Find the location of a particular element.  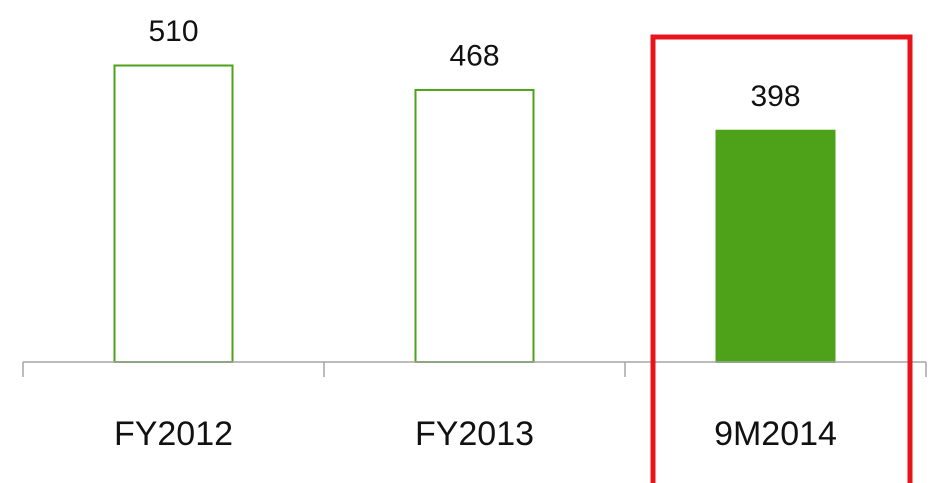

value-label-fy2012: 510 is located at coordinates (173, 31).